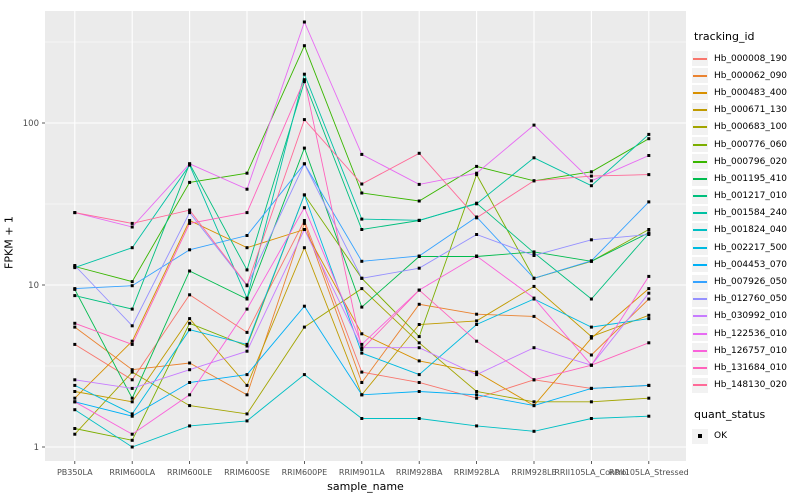  I want to click on legend-item-Hb_001217_010: Hb_001217_010, so click(745, 196).